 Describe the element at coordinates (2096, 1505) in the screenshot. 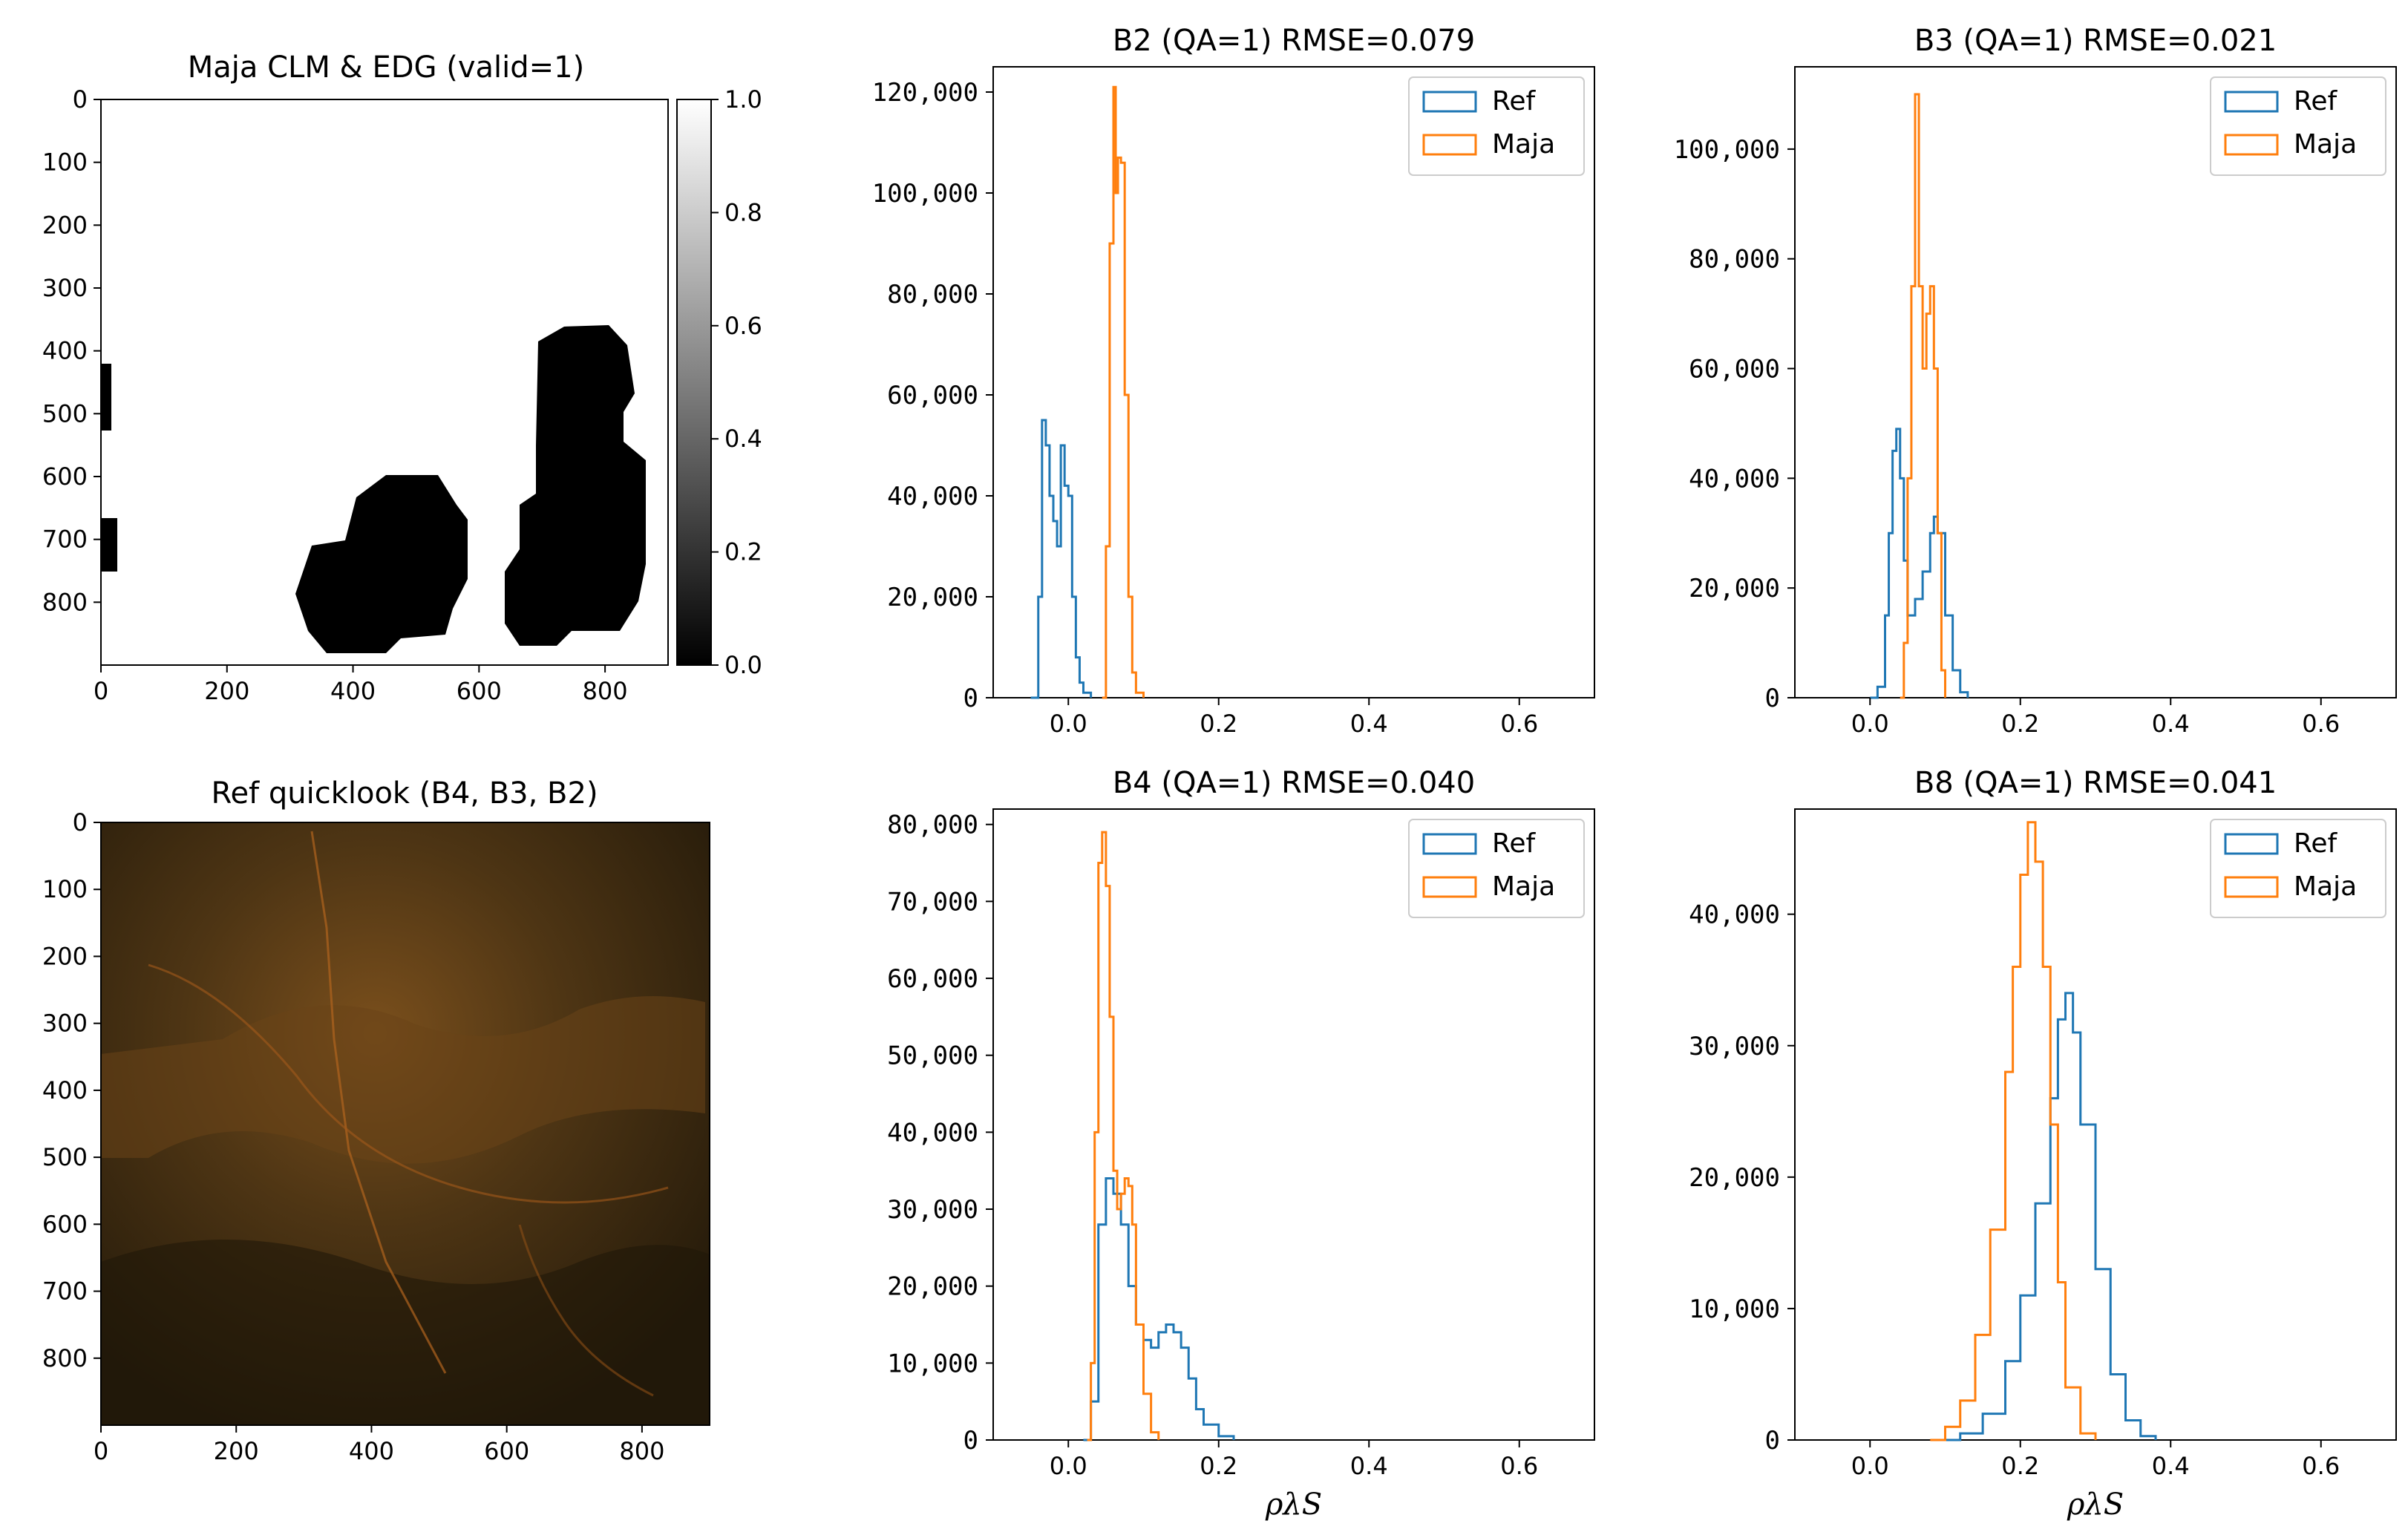

I see `x-axis-label: ρλS` at that location.